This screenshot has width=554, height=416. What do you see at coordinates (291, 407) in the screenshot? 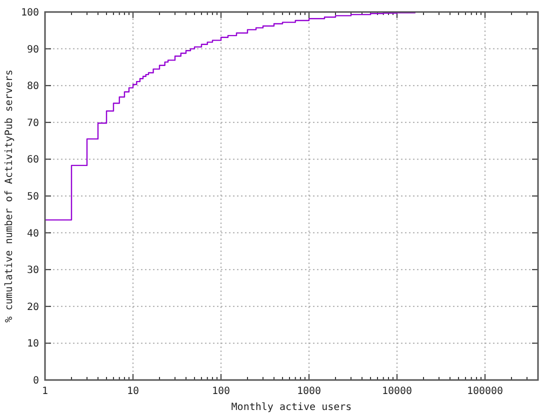
I see `x-axis-title: Monthly active users` at bounding box center [291, 407].